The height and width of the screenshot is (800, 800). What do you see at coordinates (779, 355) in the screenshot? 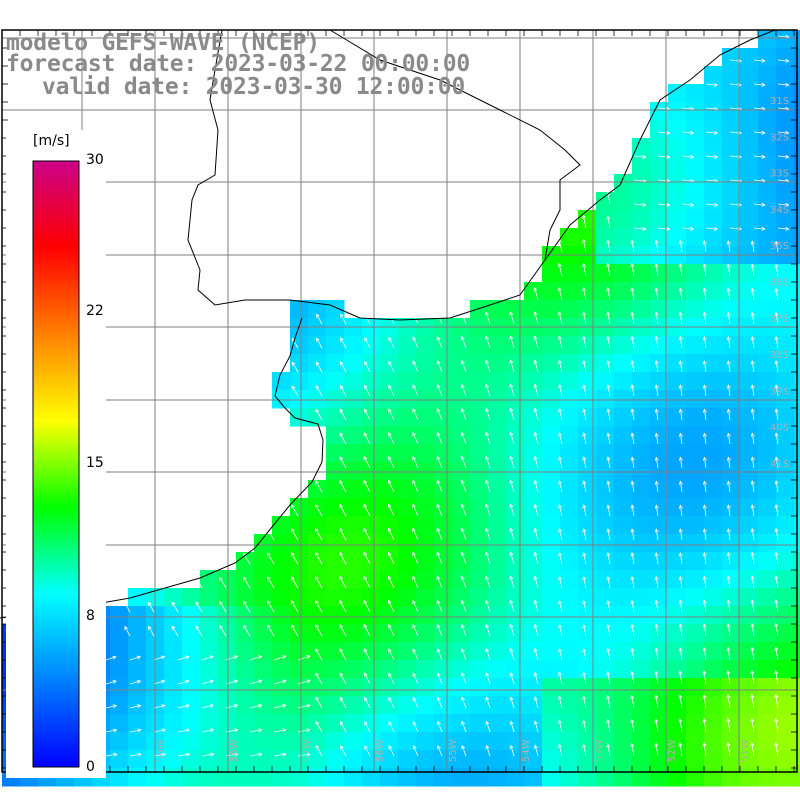
I see `lat-label: 38S` at bounding box center [779, 355].